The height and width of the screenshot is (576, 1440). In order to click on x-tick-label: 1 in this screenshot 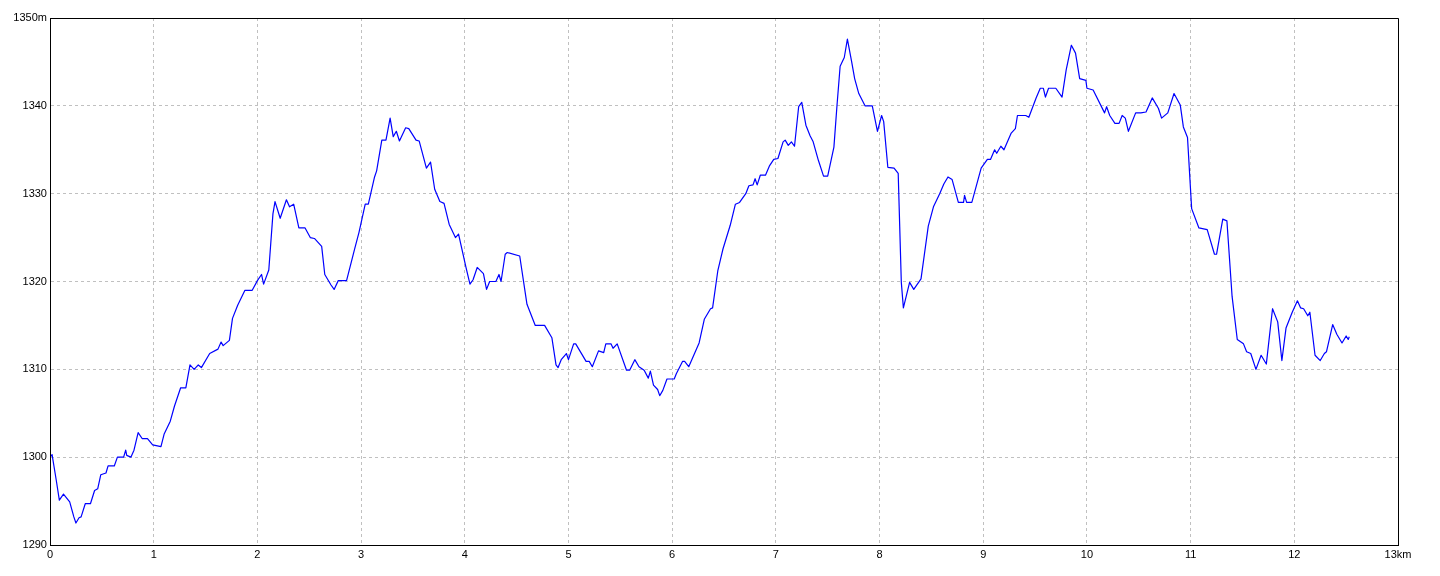, I will do `click(153, 553)`.